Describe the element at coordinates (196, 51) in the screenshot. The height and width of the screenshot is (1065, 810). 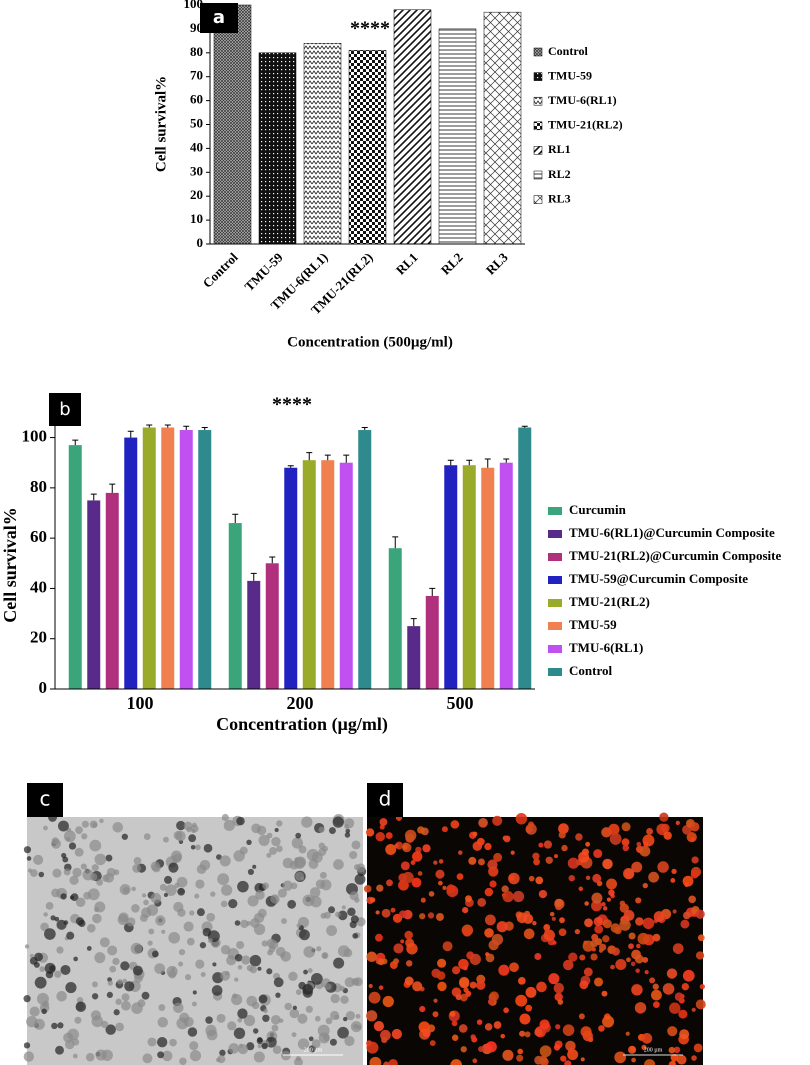
I see `y-tick-label: 80` at that location.